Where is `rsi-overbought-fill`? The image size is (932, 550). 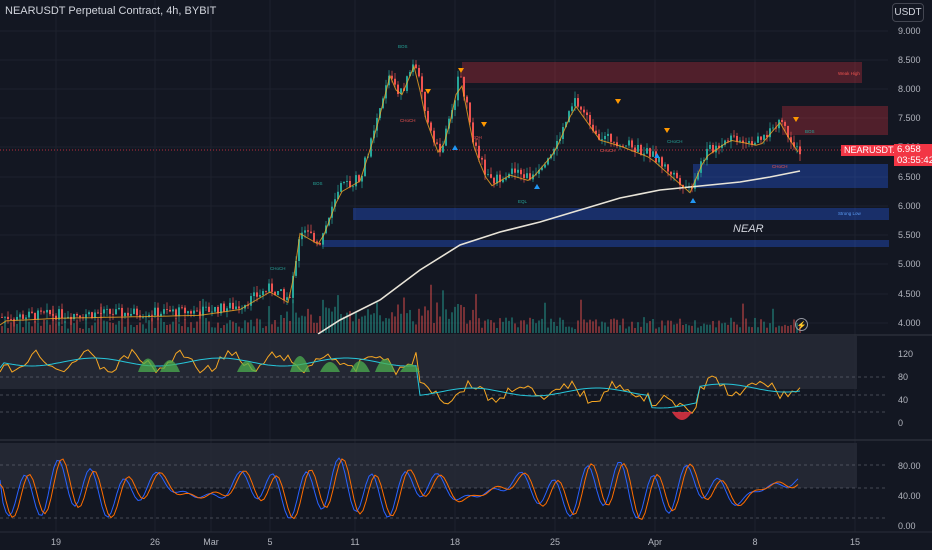 rsi-overbought-fill is located at coordinates (300, 364).